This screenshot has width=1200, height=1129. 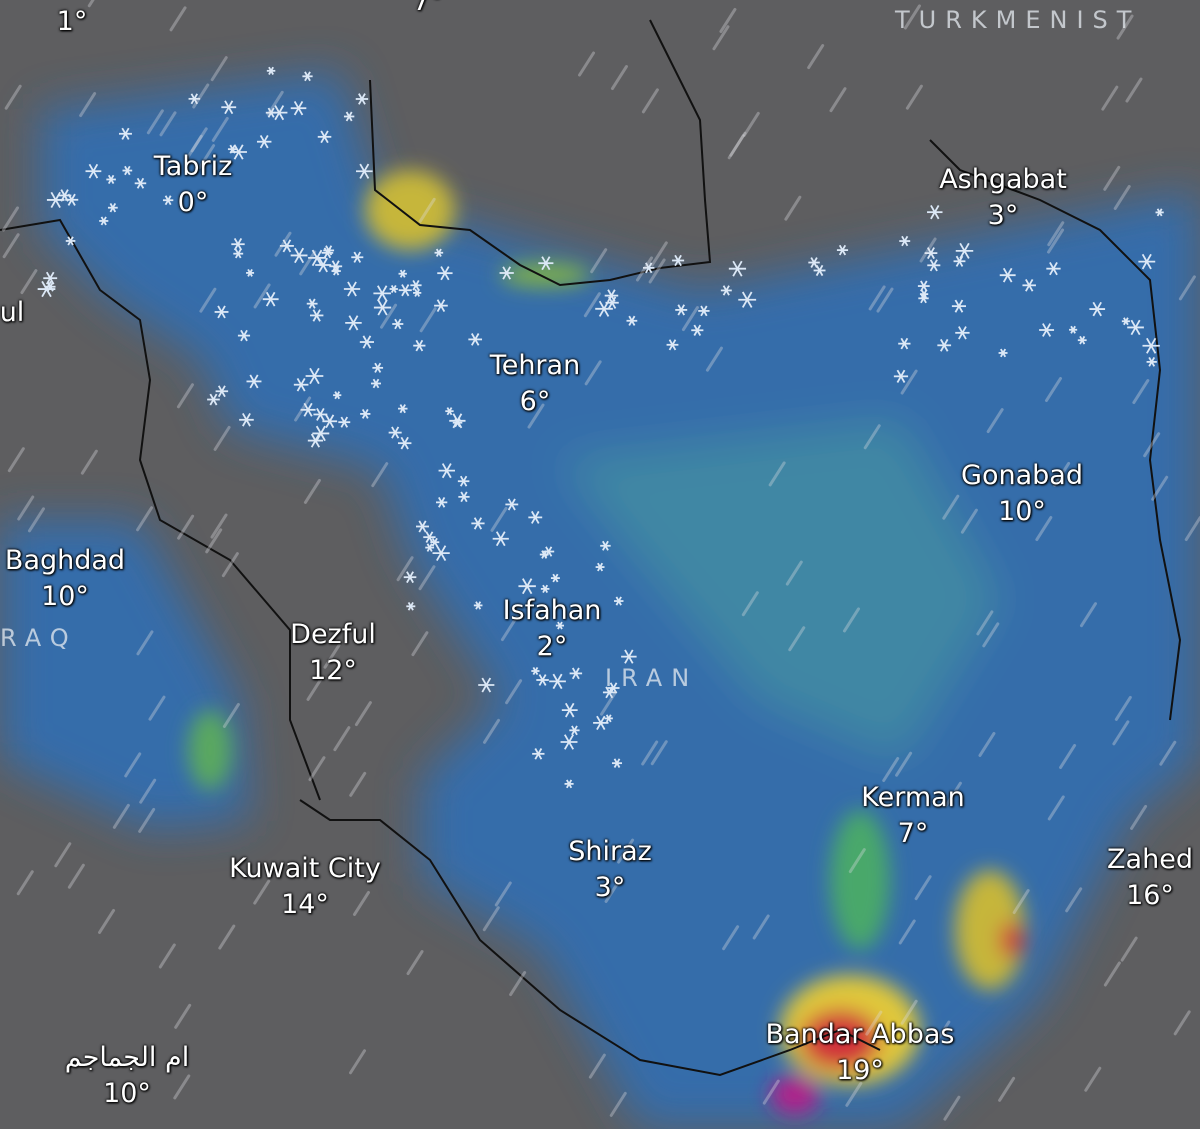 What do you see at coordinates (193, 185) in the screenshot?
I see `city-label: Tabriz 0°` at bounding box center [193, 185].